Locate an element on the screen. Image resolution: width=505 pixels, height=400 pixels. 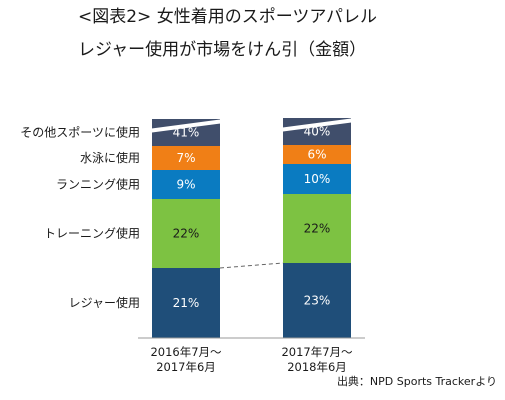
source-note: 出典：NPD Sports Trackerより is located at coordinates (417, 381).